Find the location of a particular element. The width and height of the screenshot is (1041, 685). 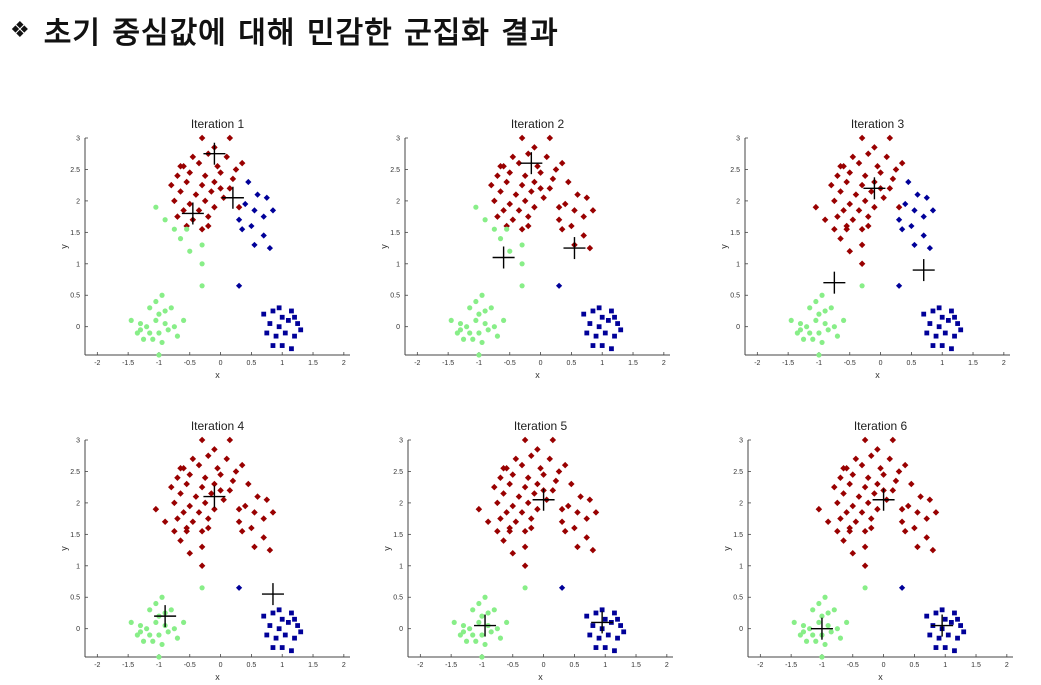

y-tick-label: 3 is located at coordinates (398, 139).